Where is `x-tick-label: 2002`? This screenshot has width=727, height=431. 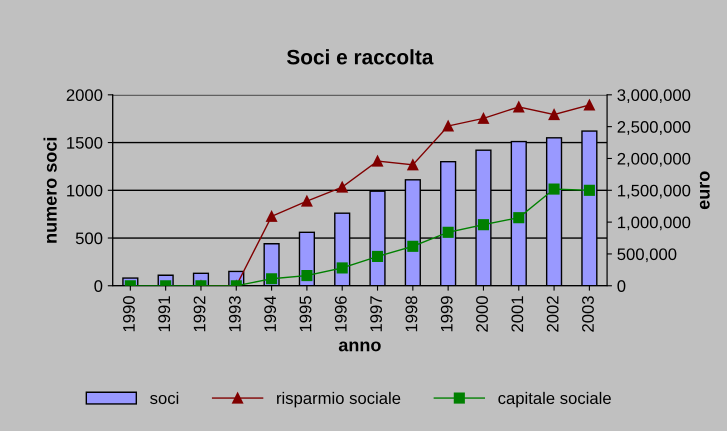 x-tick-label: 2002 is located at coordinates (552, 314).